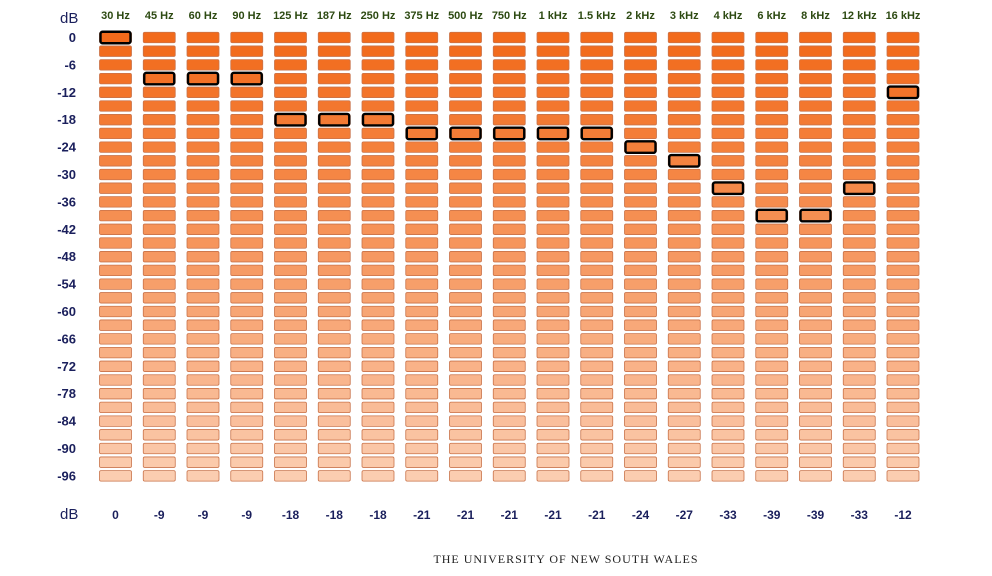 The image size is (992, 576). I want to click on value-label: -39, so click(816, 515).